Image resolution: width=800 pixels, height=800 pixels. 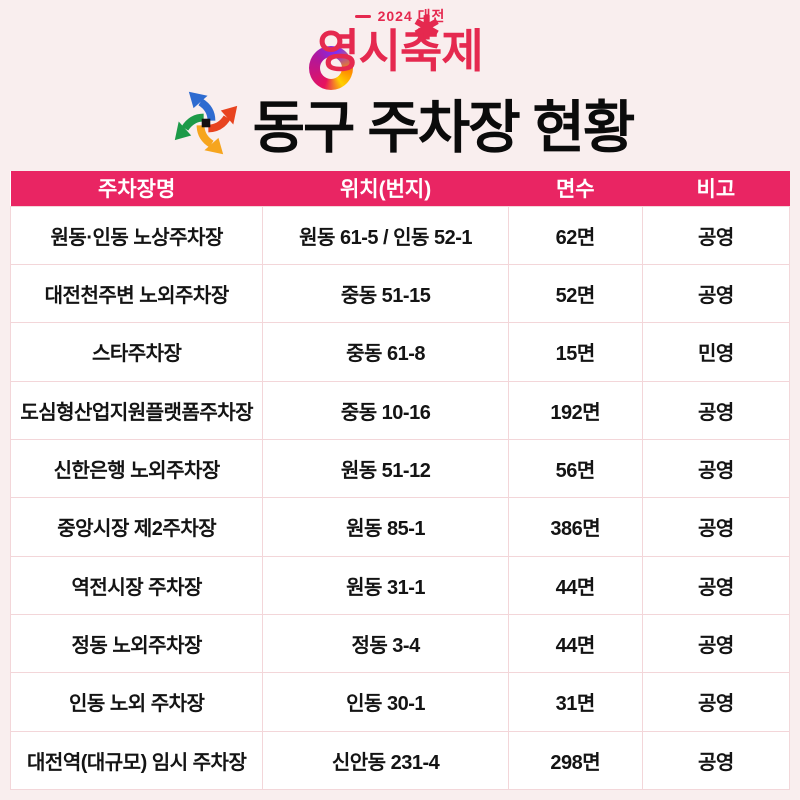 I want to click on cell-location: 인동 30-1, so click(x=385, y=702).